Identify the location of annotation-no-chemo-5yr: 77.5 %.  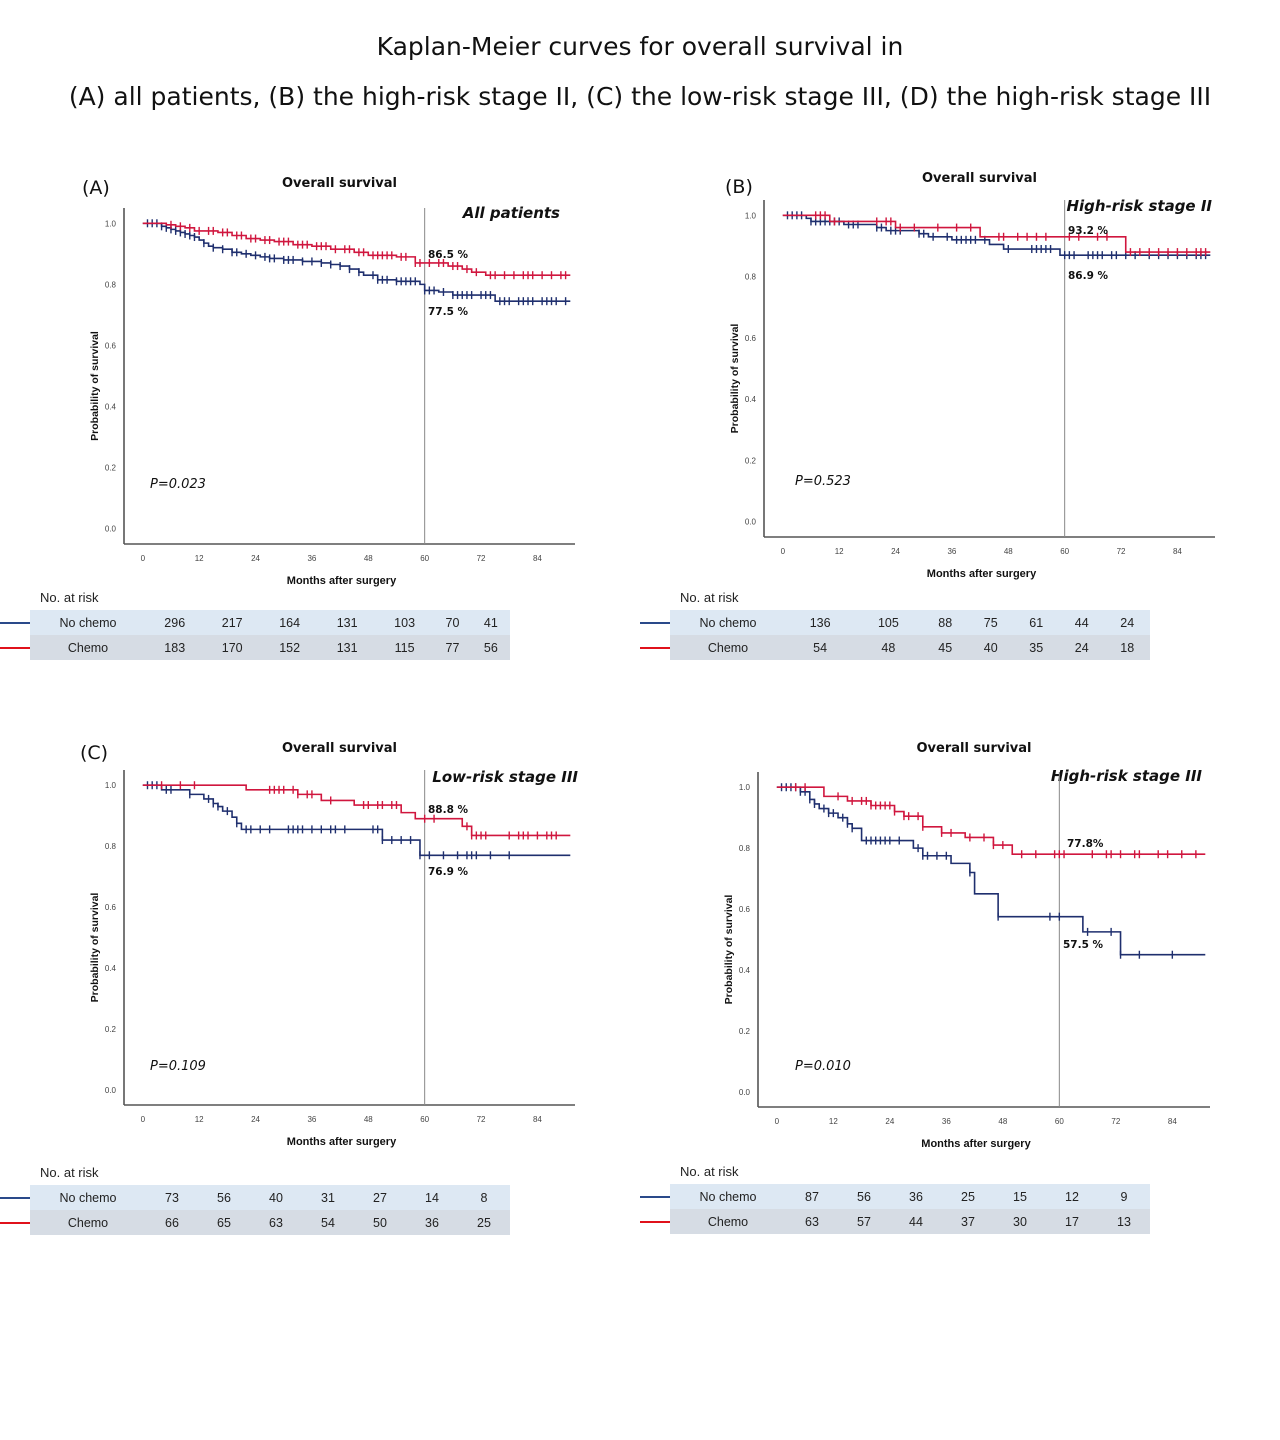
(448, 312).